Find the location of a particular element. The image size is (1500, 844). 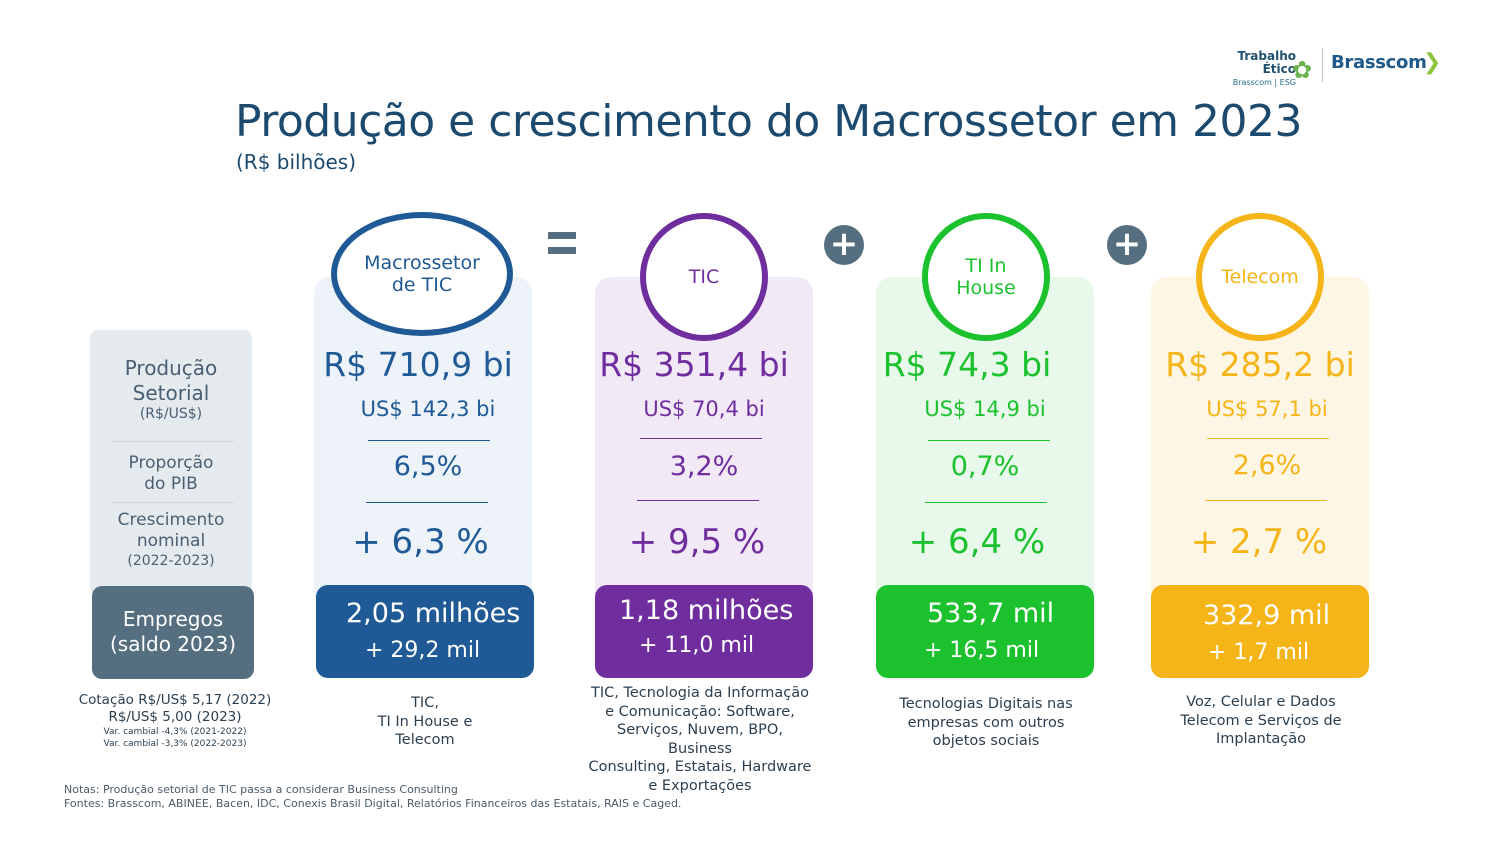

column-name-line1: TI In is located at coordinates (986, 266).